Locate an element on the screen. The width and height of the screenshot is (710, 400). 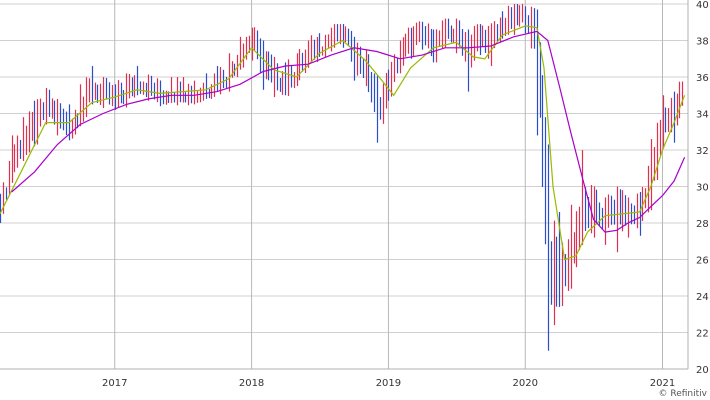
x-tick-label: 2020 is located at coordinates (525, 383).